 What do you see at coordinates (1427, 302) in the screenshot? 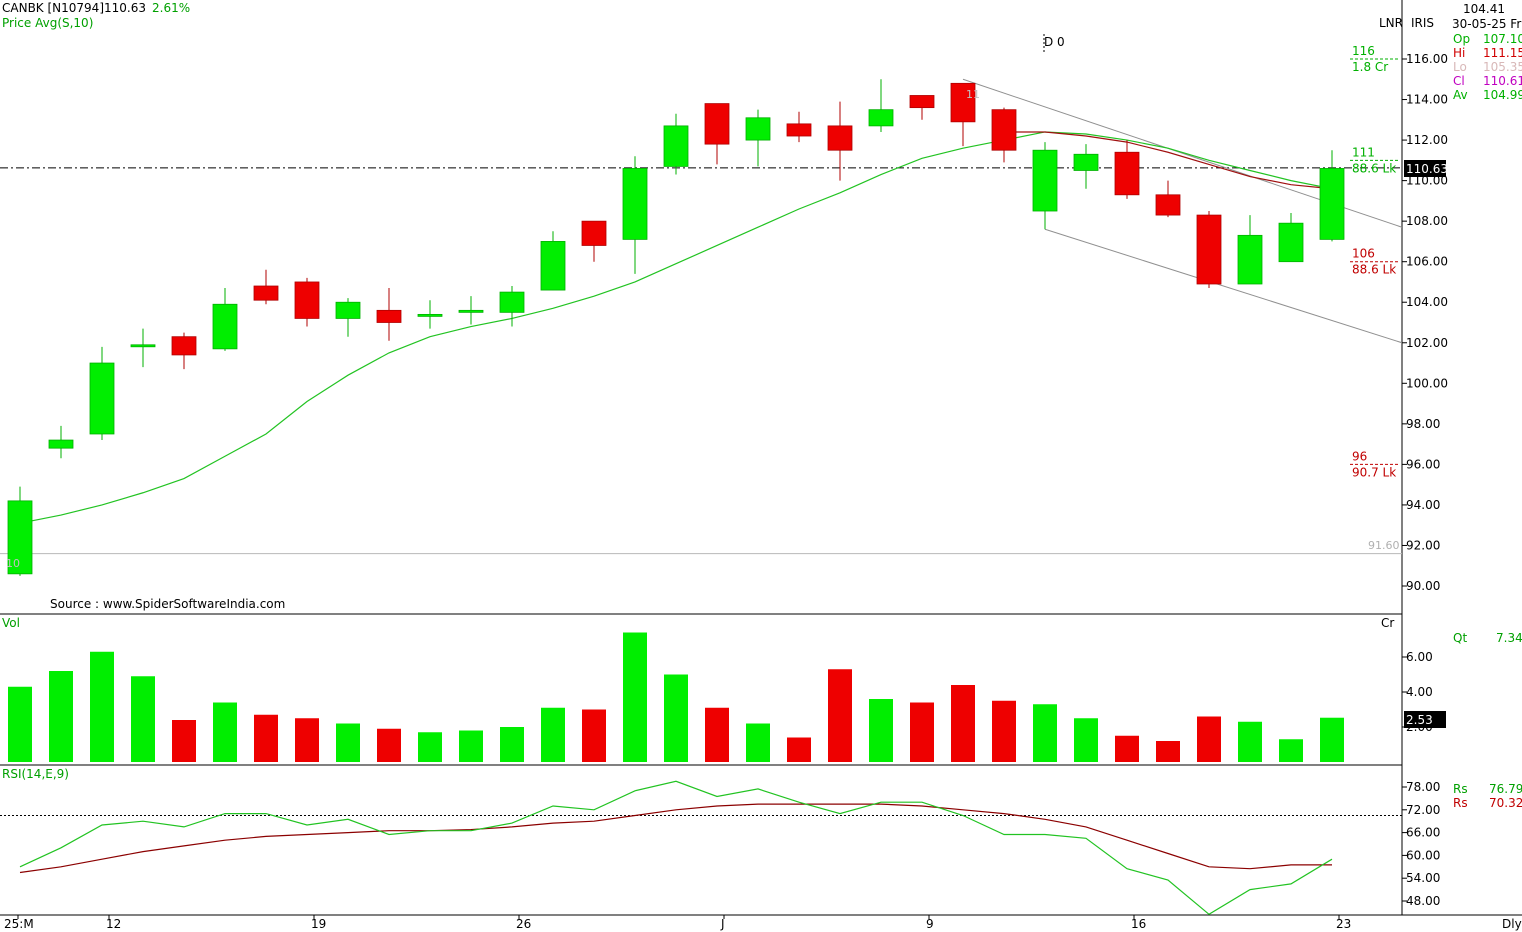
I see `price-tick-label: 104.00` at bounding box center [1427, 302].